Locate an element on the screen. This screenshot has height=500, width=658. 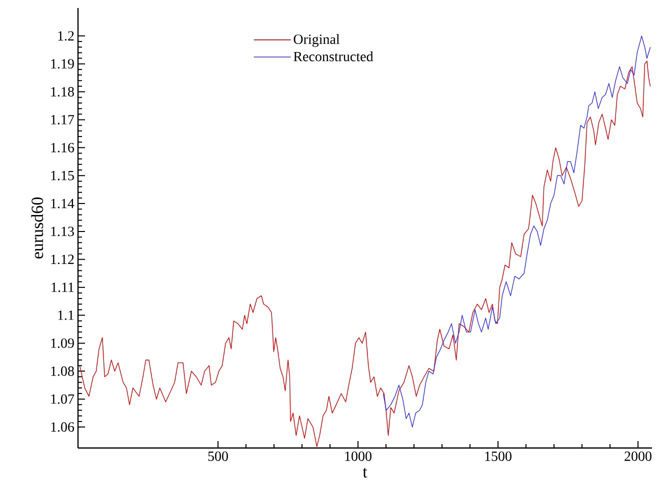
x-axis-title: t is located at coordinates (365, 473).